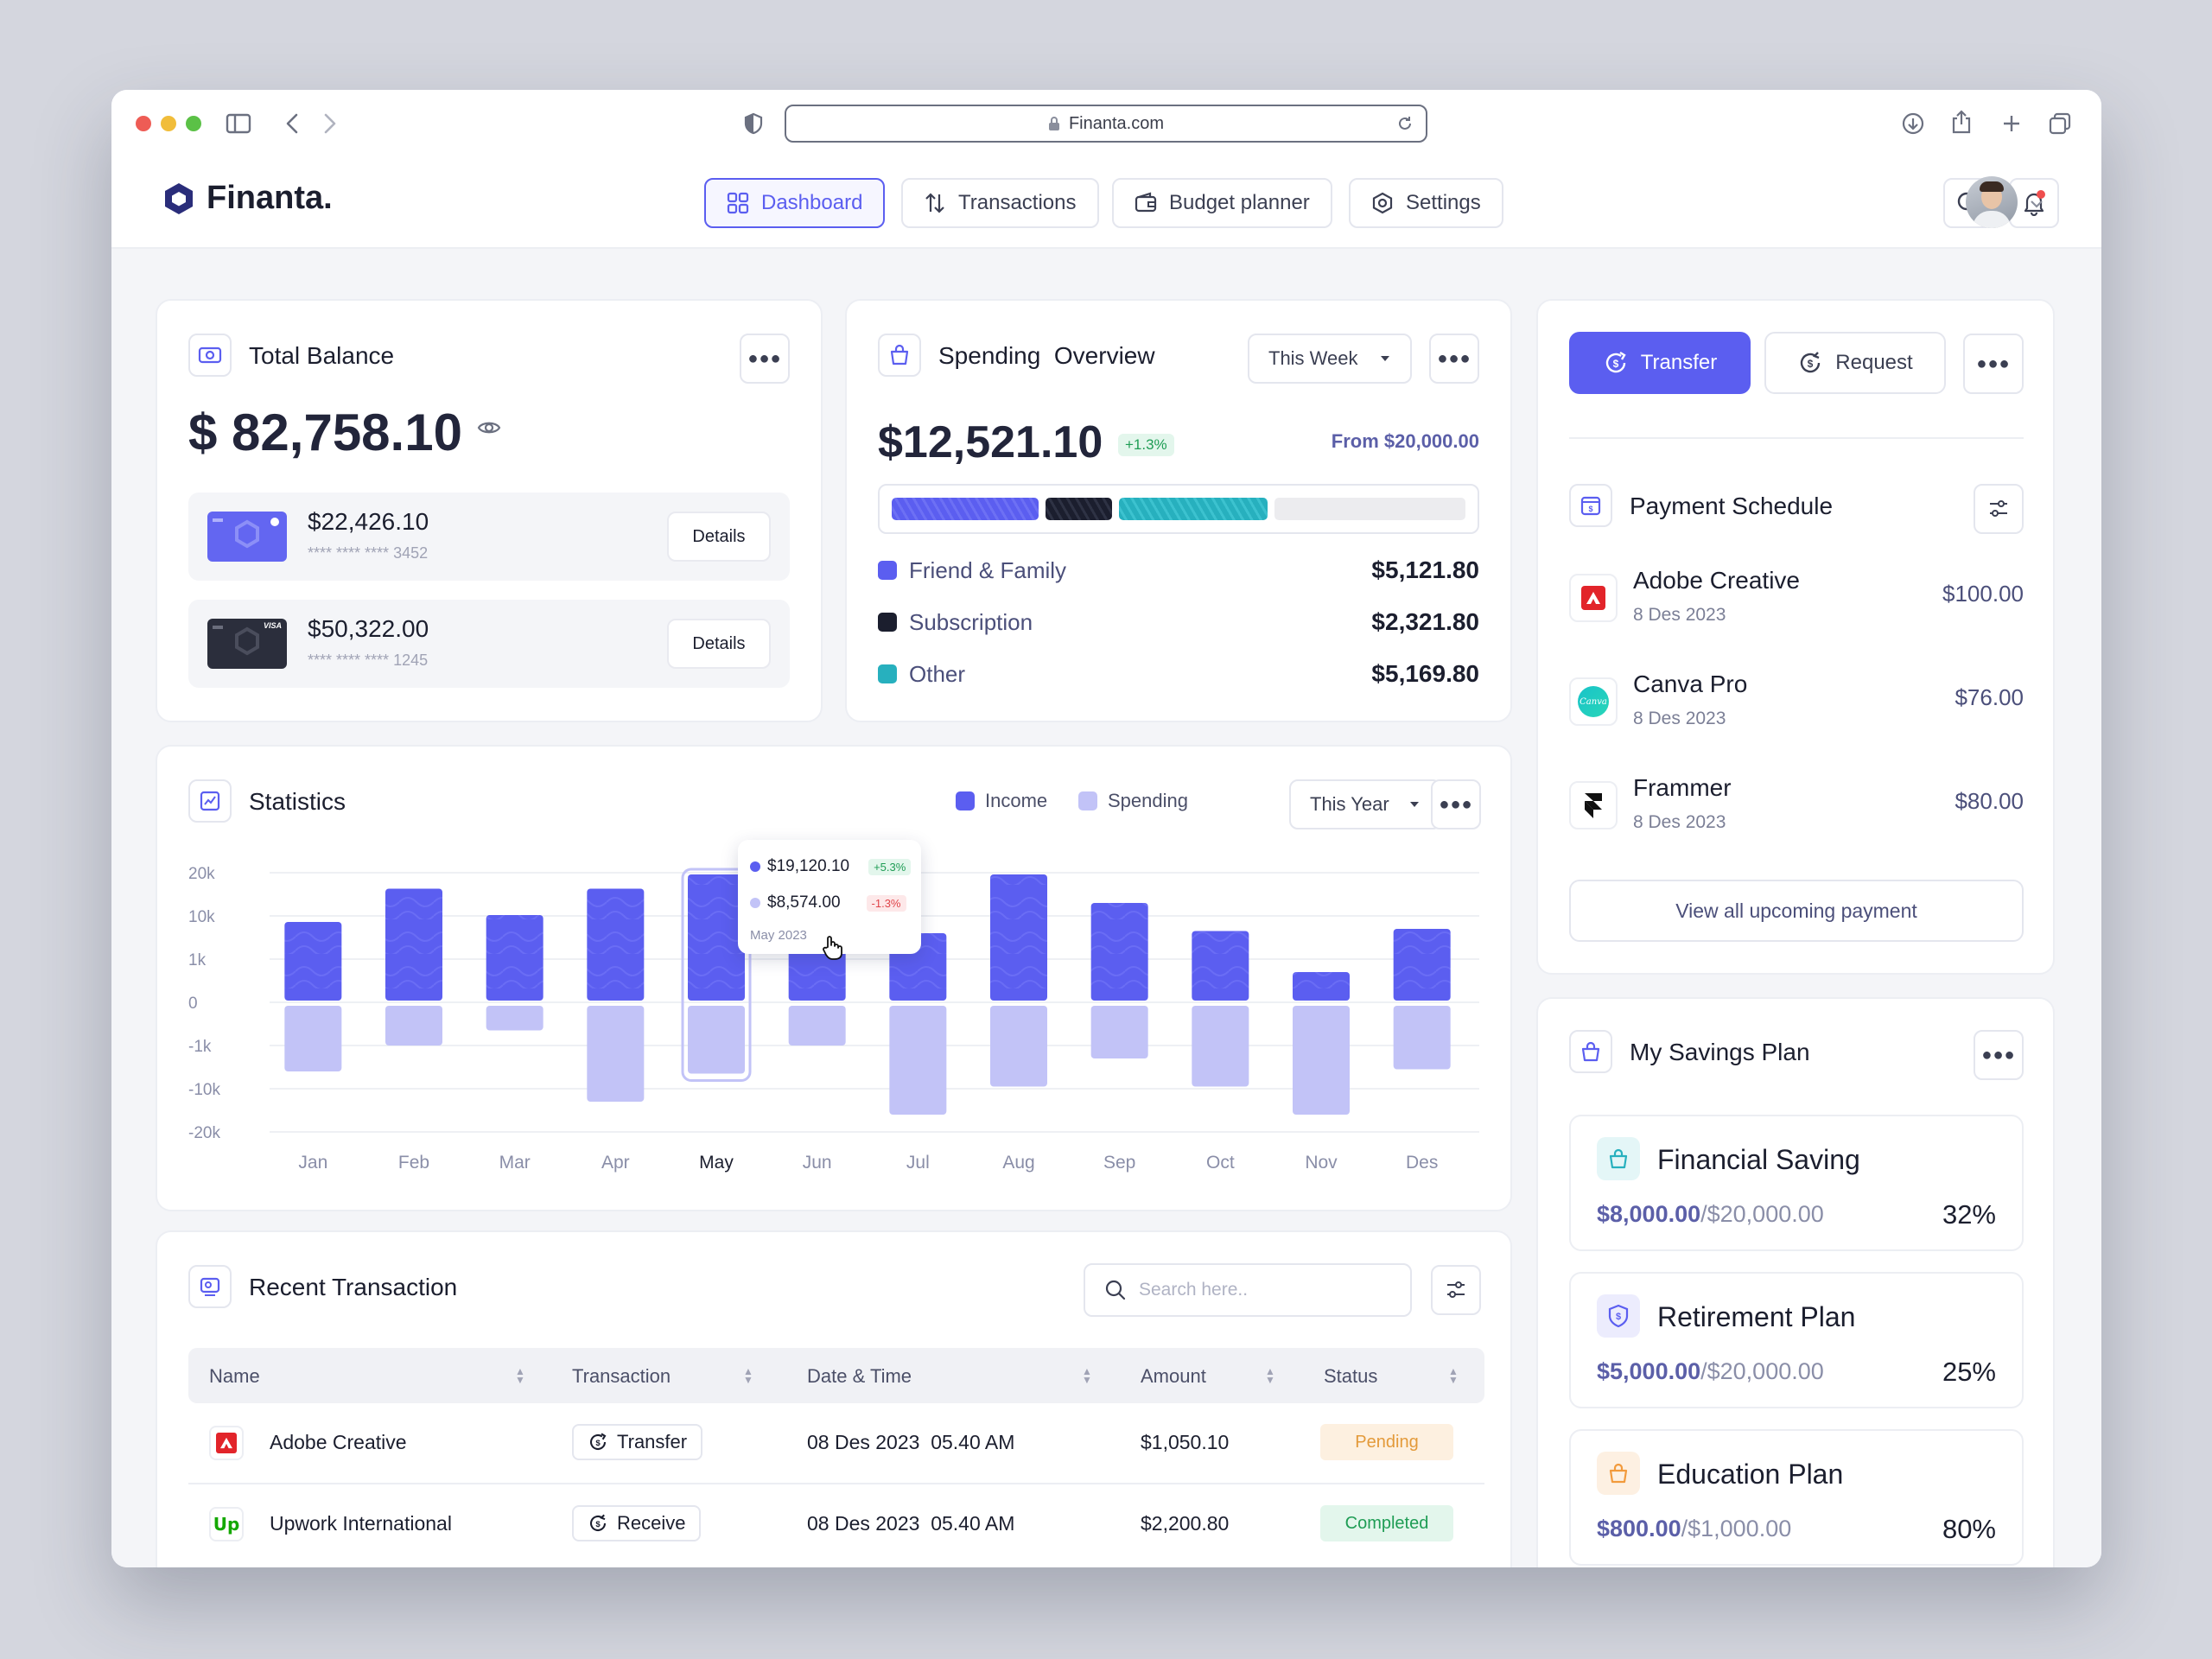  I want to click on share-icon, so click(1962, 122).